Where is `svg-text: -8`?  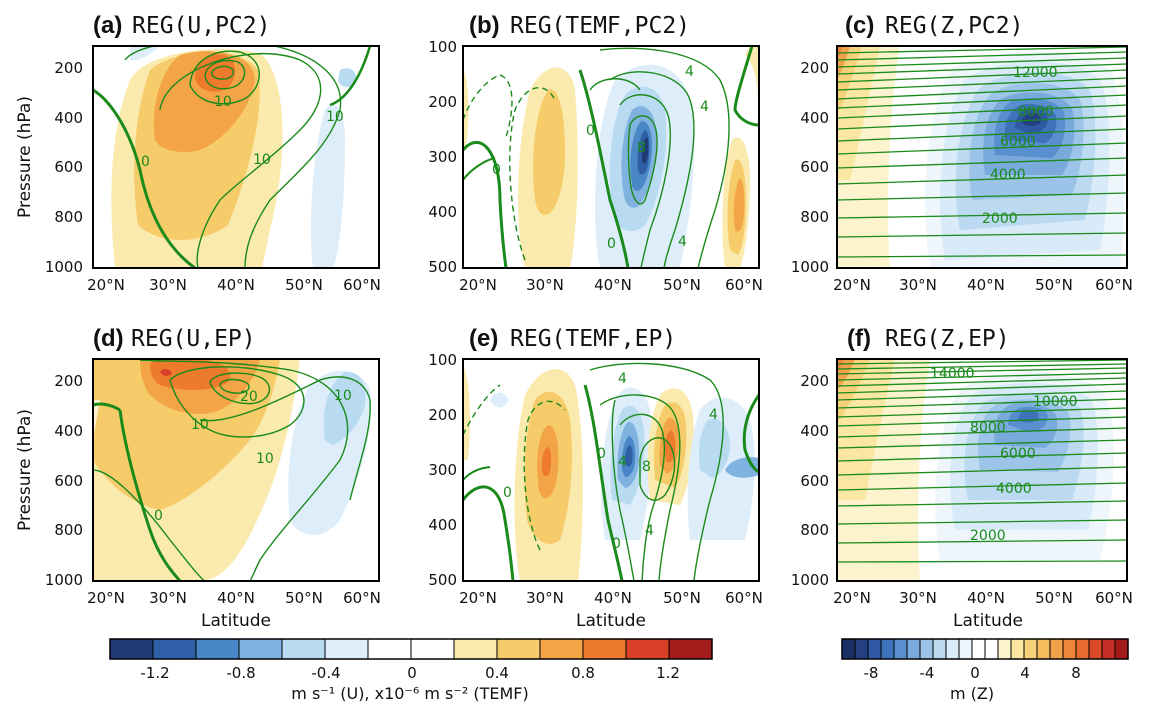
svg-text: -8 is located at coordinates (871, 673).